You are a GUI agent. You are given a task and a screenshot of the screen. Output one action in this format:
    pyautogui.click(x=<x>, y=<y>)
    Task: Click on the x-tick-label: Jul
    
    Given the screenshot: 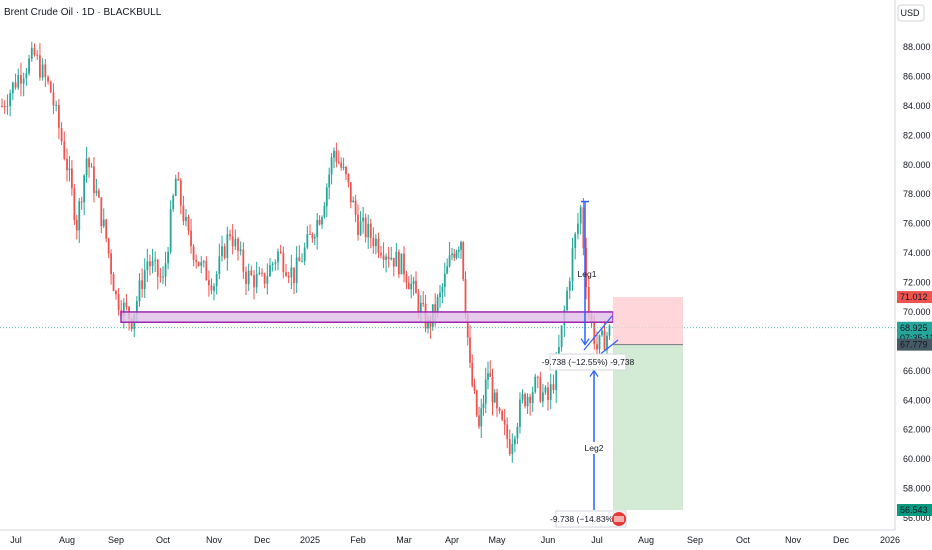 What is the action you would take?
    pyautogui.click(x=597, y=540)
    